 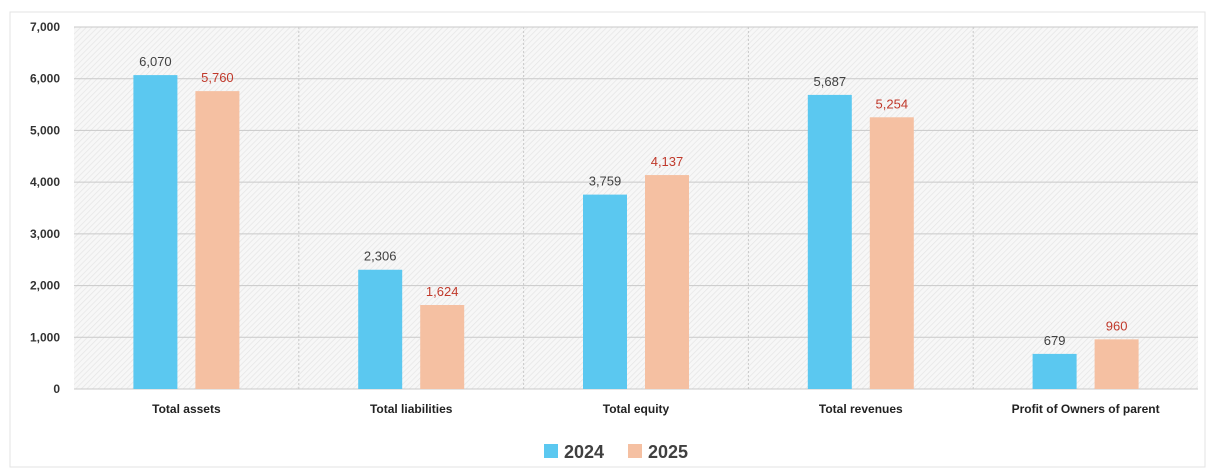 I want to click on data-label-2024: 679, so click(x=1055, y=340).